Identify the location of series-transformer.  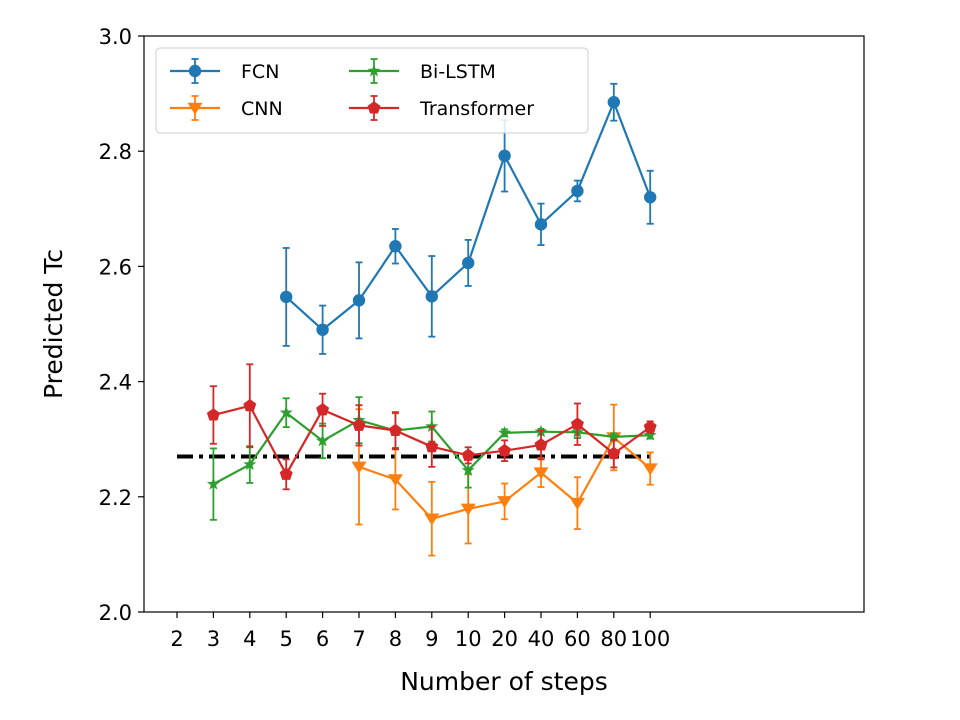
(431, 427).